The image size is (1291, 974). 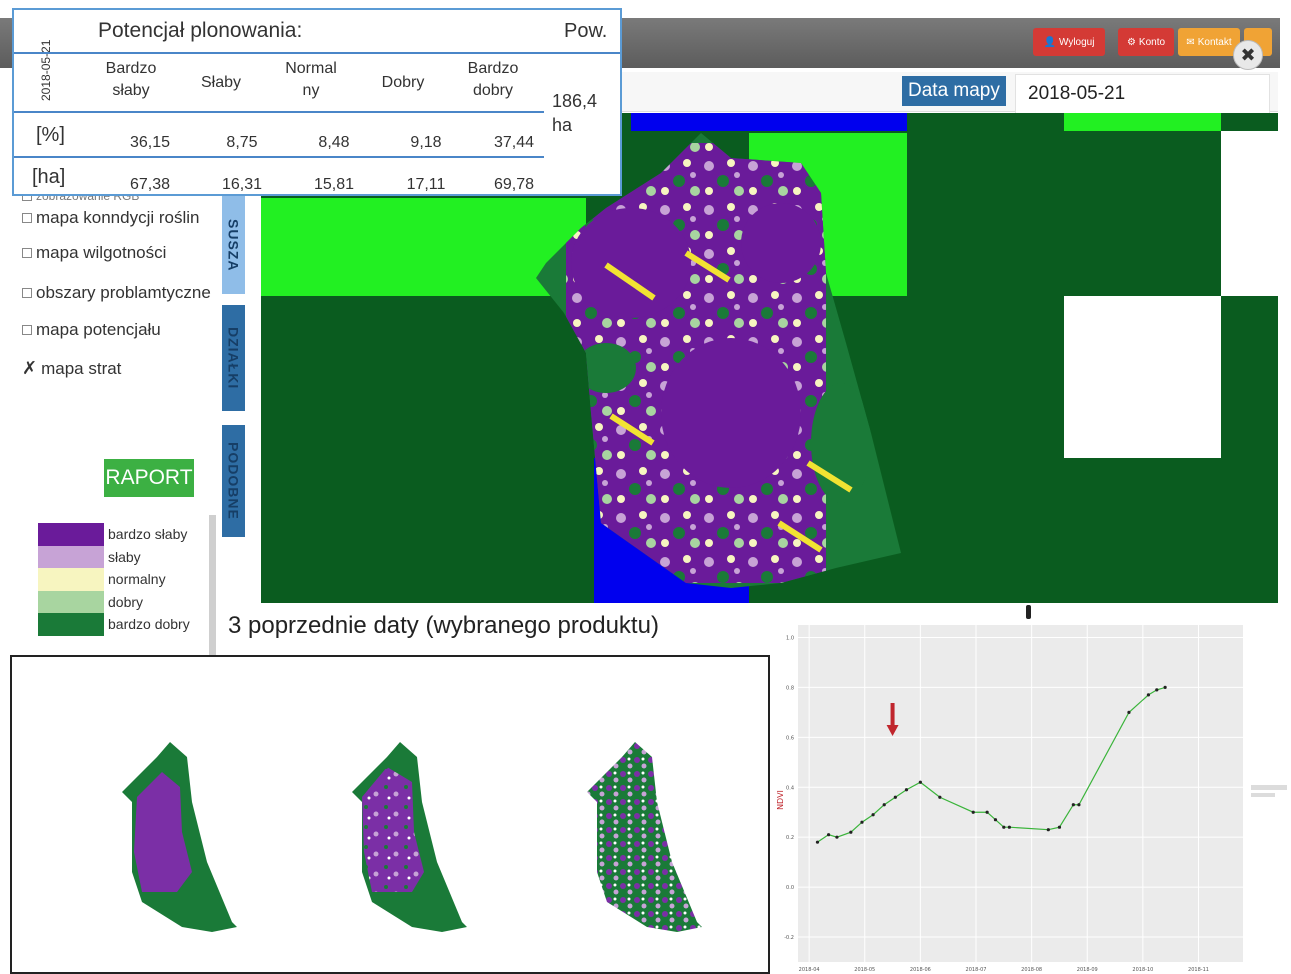 I want to click on tab-dzialki: DZIAŁKI, so click(x=233, y=358).